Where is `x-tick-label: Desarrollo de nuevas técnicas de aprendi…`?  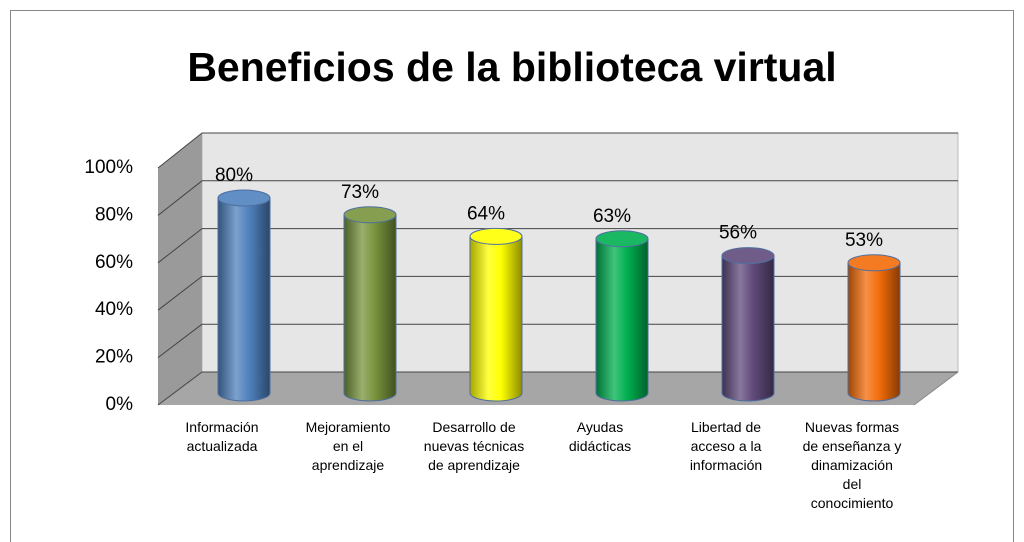 x-tick-label: Desarrollo de nuevas técnicas de aprendi… is located at coordinates (474, 446).